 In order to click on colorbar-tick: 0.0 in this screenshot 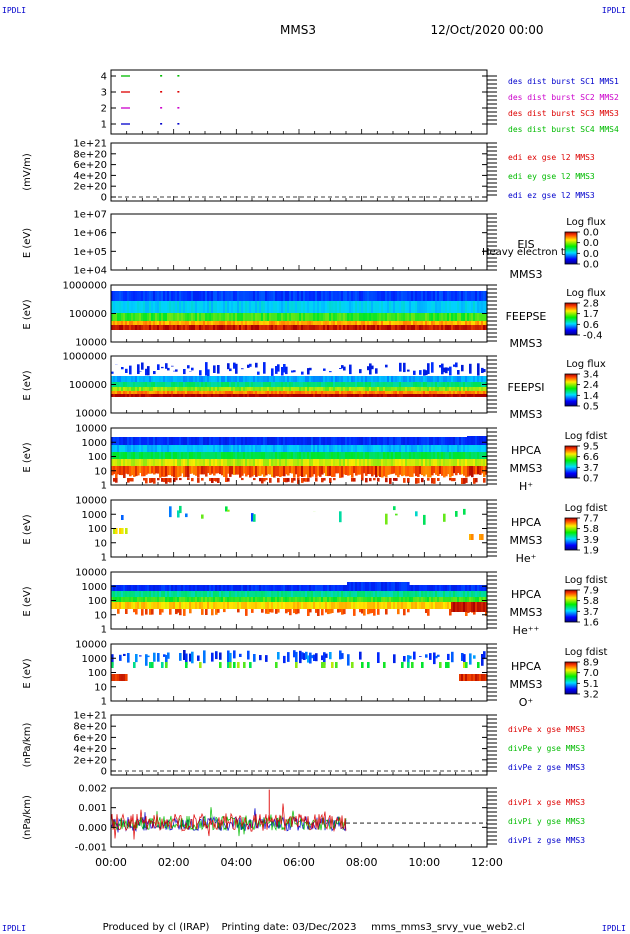, I will do `click(591, 265)`.